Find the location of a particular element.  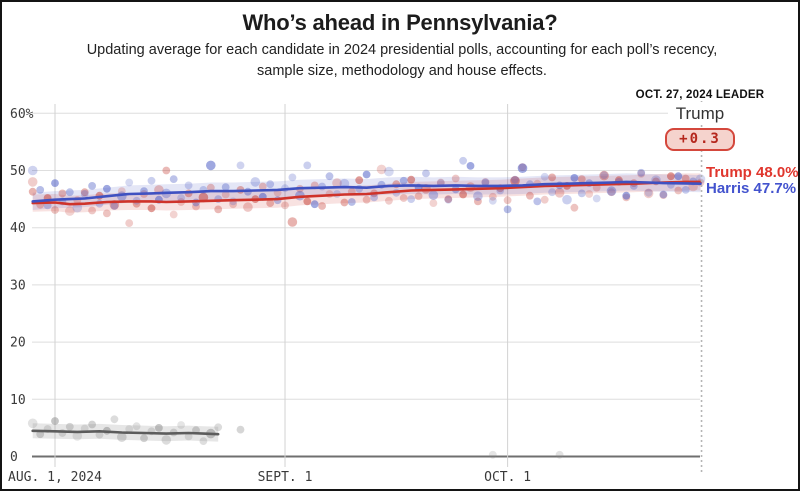

svg-text: 30 is located at coordinates (18, 285).